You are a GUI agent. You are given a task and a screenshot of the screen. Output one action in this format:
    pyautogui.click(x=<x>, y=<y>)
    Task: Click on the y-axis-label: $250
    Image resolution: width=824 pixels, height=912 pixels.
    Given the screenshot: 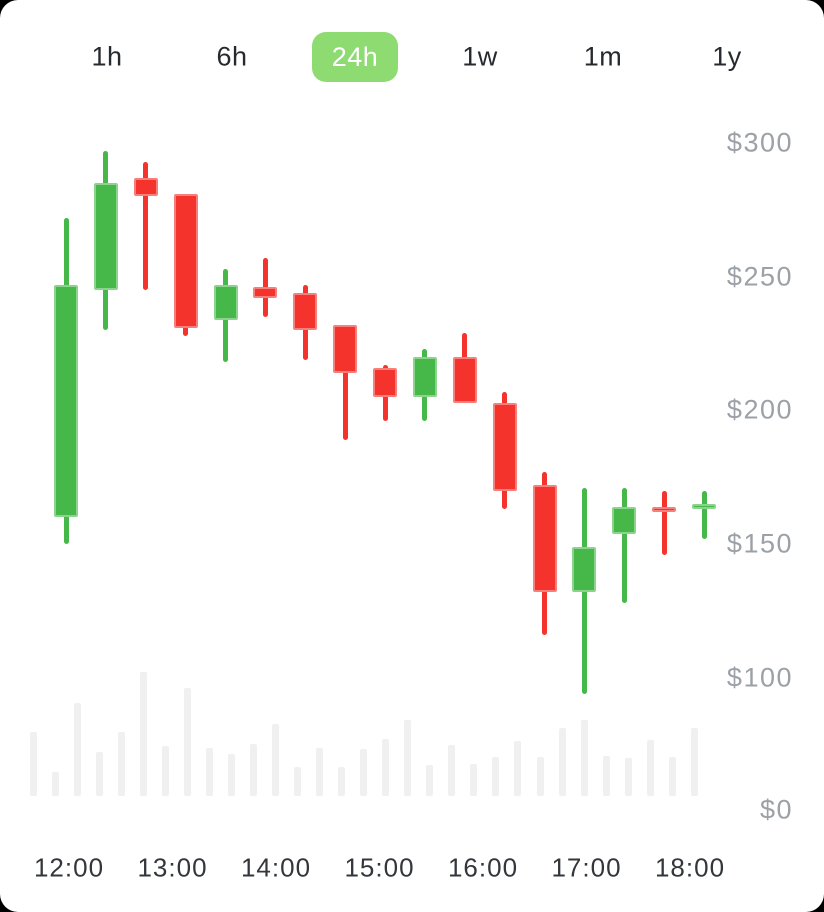 What is the action you would take?
    pyautogui.click(x=759, y=276)
    